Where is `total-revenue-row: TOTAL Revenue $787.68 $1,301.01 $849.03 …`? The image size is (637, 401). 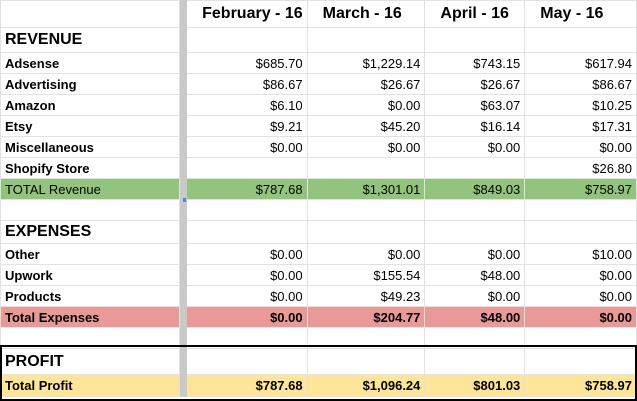
total-revenue-row: TOTAL Revenue $787.68 $1,301.01 $849.03 … is located at coordinates (318, 189).